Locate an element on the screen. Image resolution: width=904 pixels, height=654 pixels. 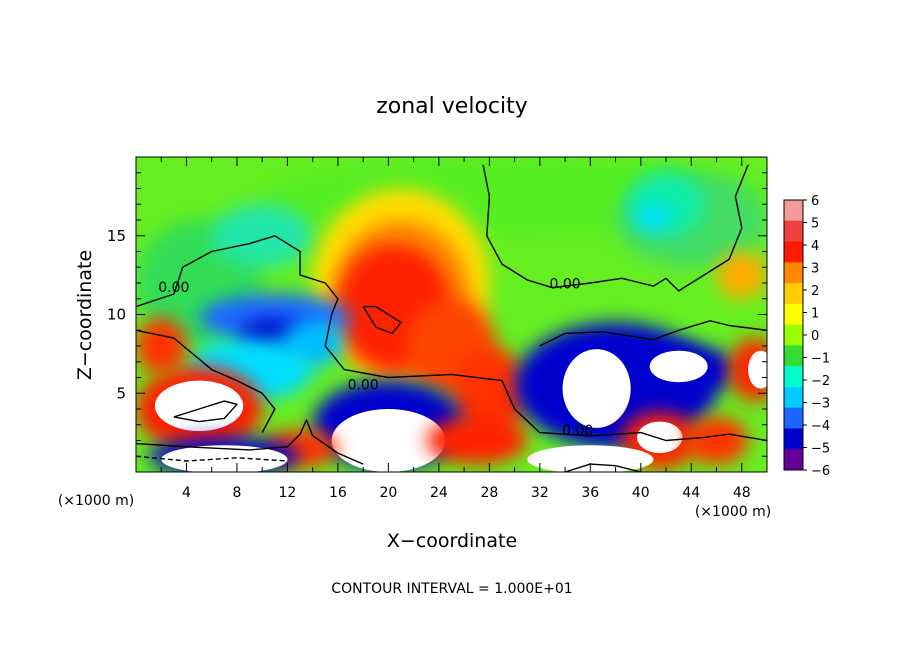
x-tick-label: 44 is located at coordinates (691, 493).